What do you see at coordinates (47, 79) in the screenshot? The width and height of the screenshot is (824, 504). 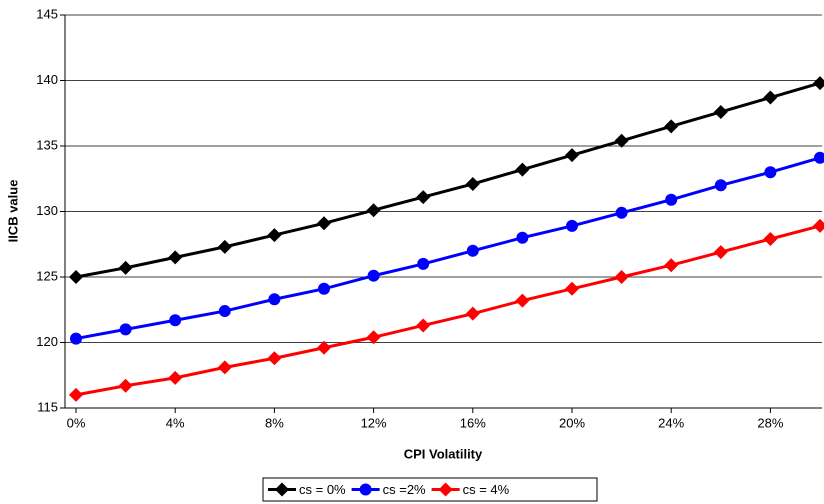 I see `y-tick-label: 140` at bounding box center [47, 79].